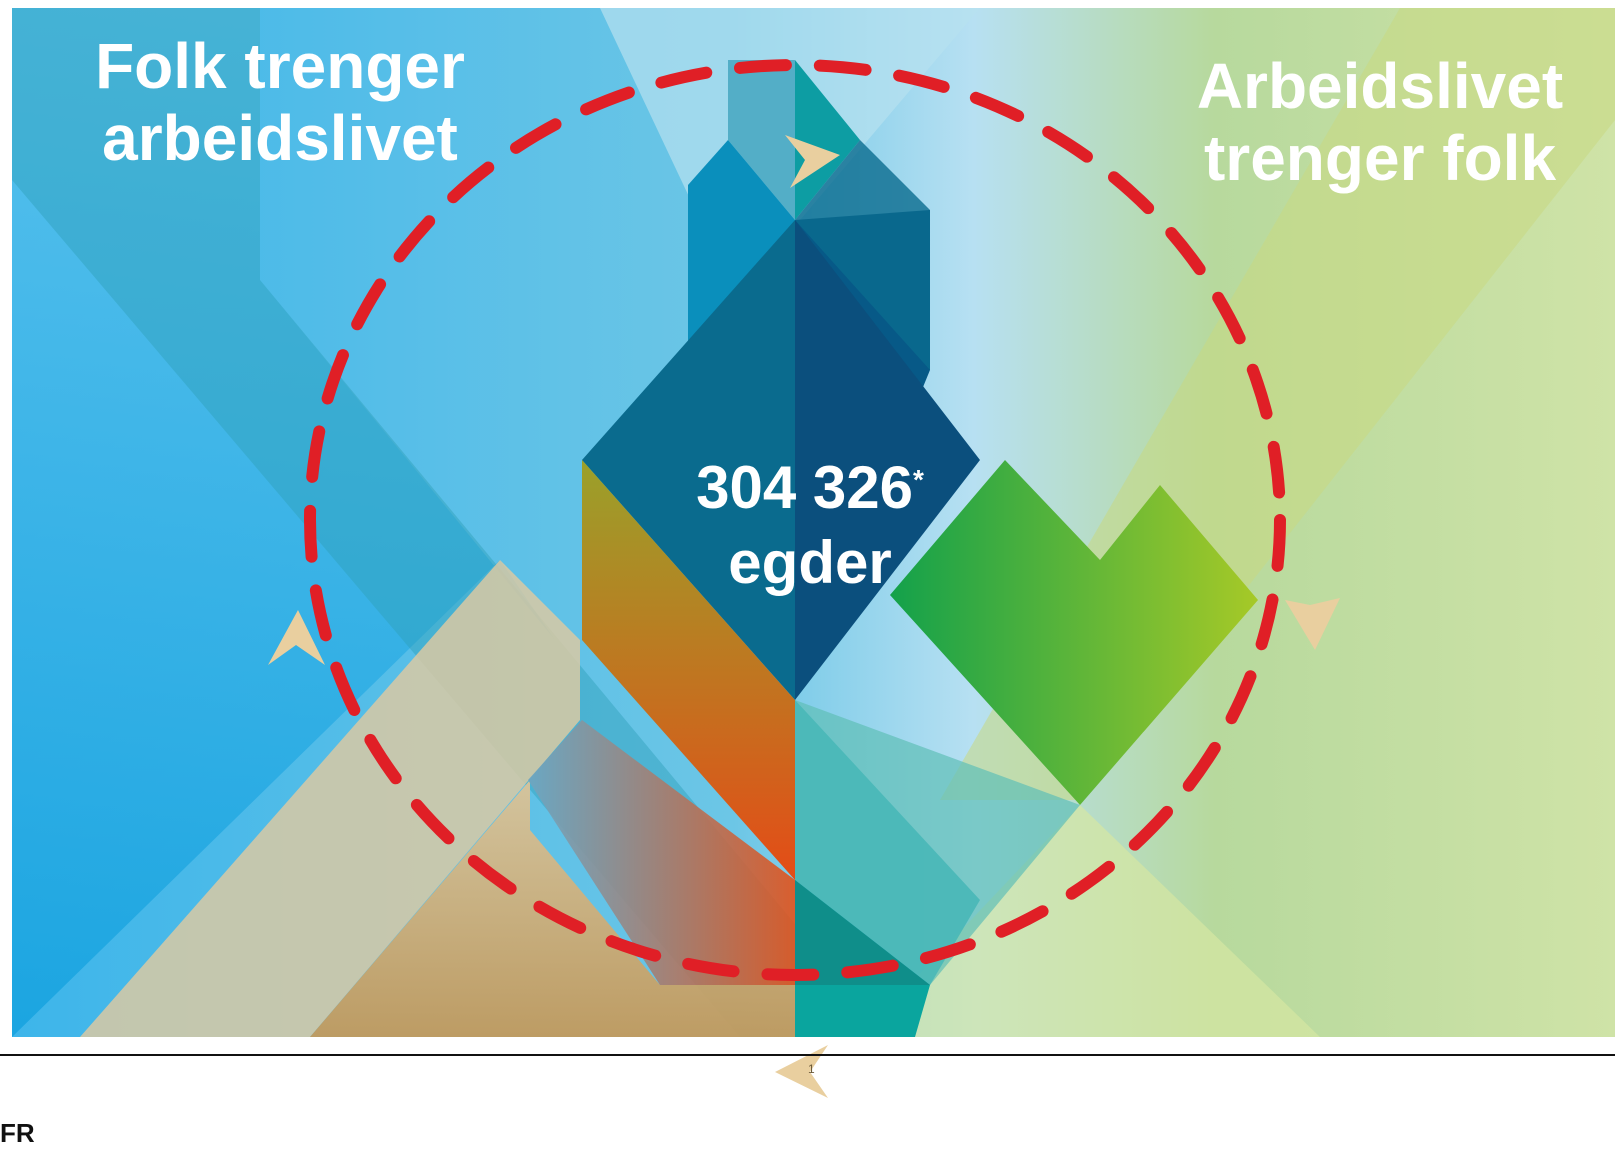 The width and height of the screenshot is (1615, 1149). What do you see at coordinates (1380, 158) in the screenshot?
I see `top-right-label-line-2: trenger folk` at bounding box center [1380, 158].